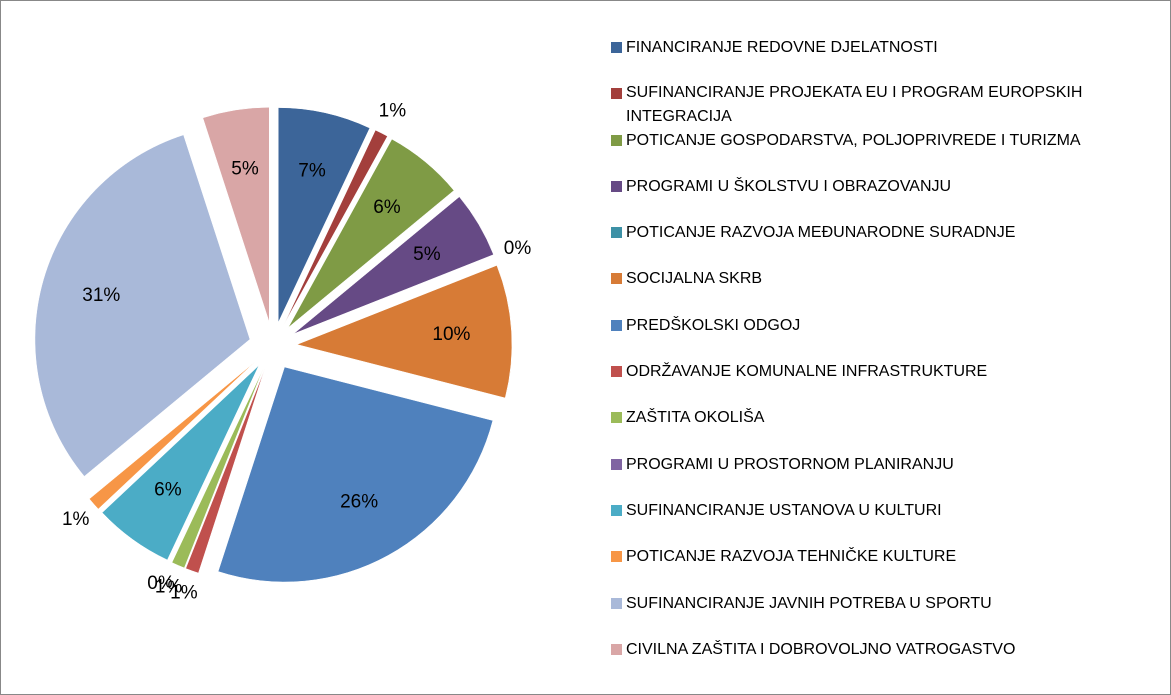  Describe the element at coordinates (789, 186) in the screenshot. I see `legend-label: PROGRAMI U ŠKOLSTVU I OBRAZOVANJU` at that location.